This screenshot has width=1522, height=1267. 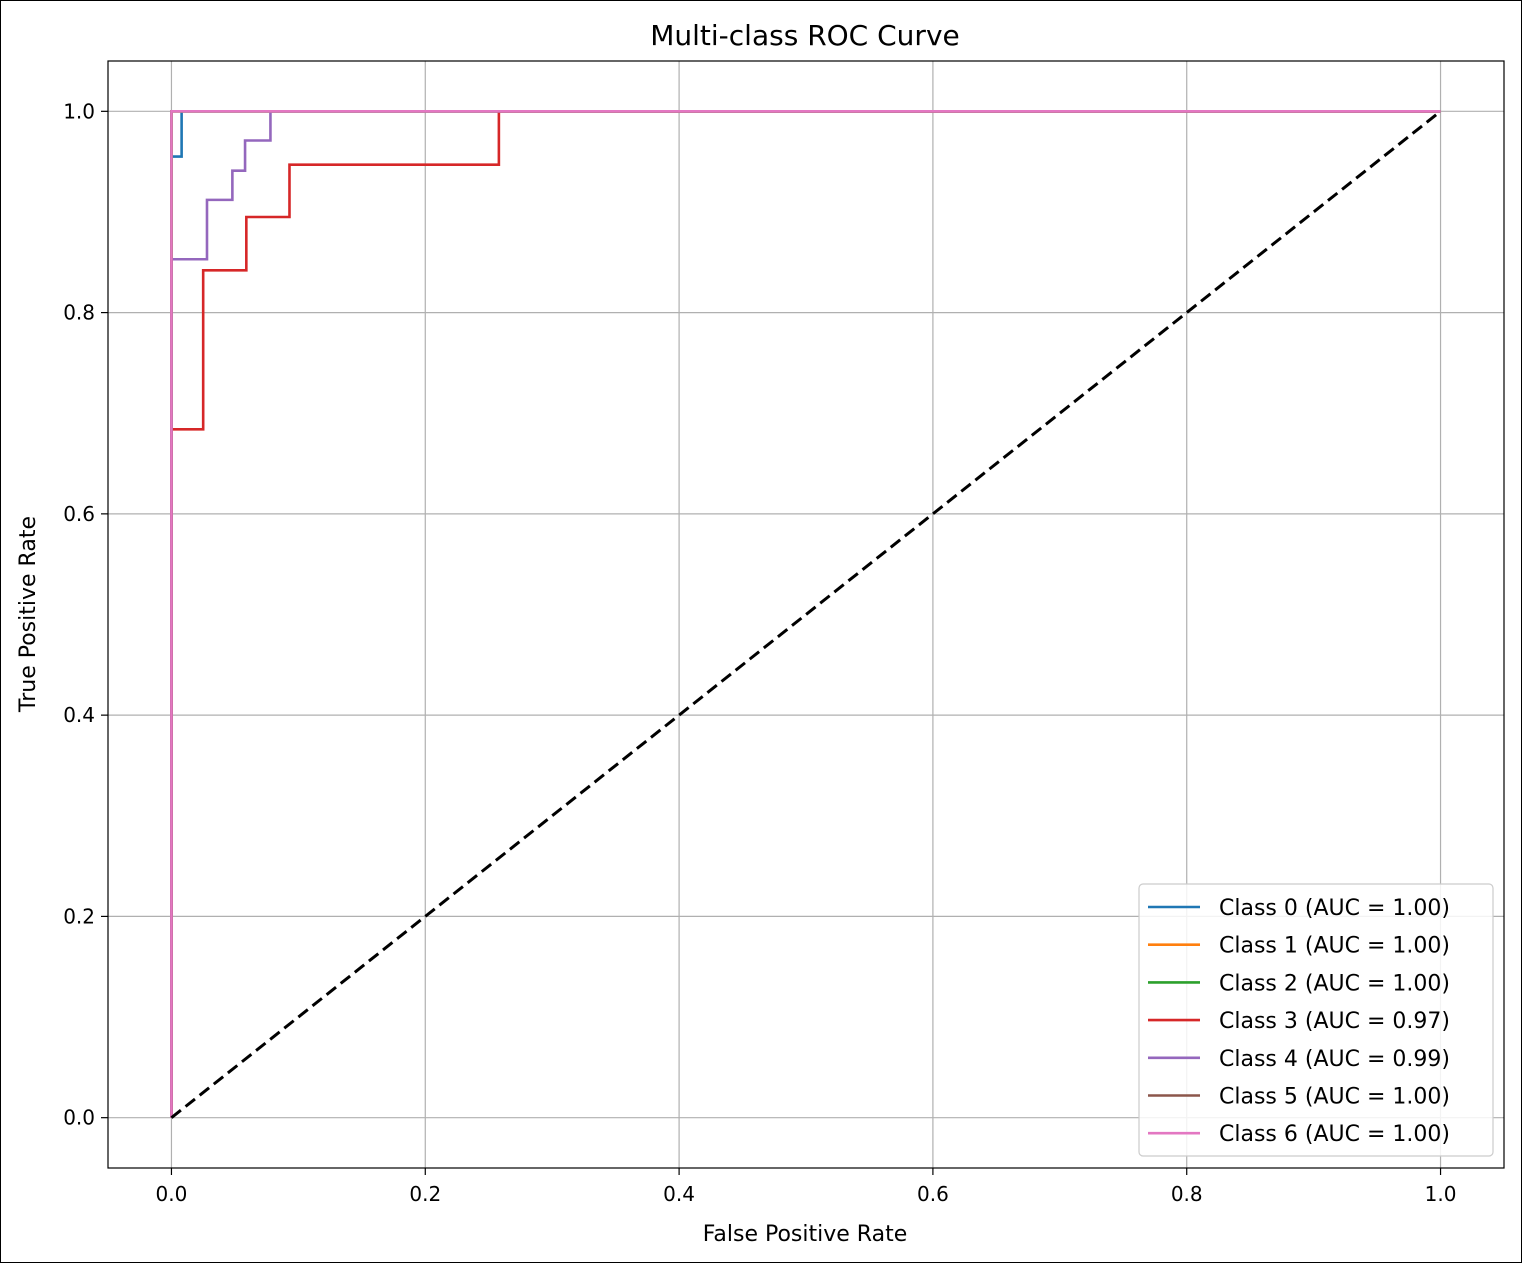 What do you see at coordinates (79, 916) in the screenshot?
I see `y-tick-label: 0.2` at bounding box center [79, 916].